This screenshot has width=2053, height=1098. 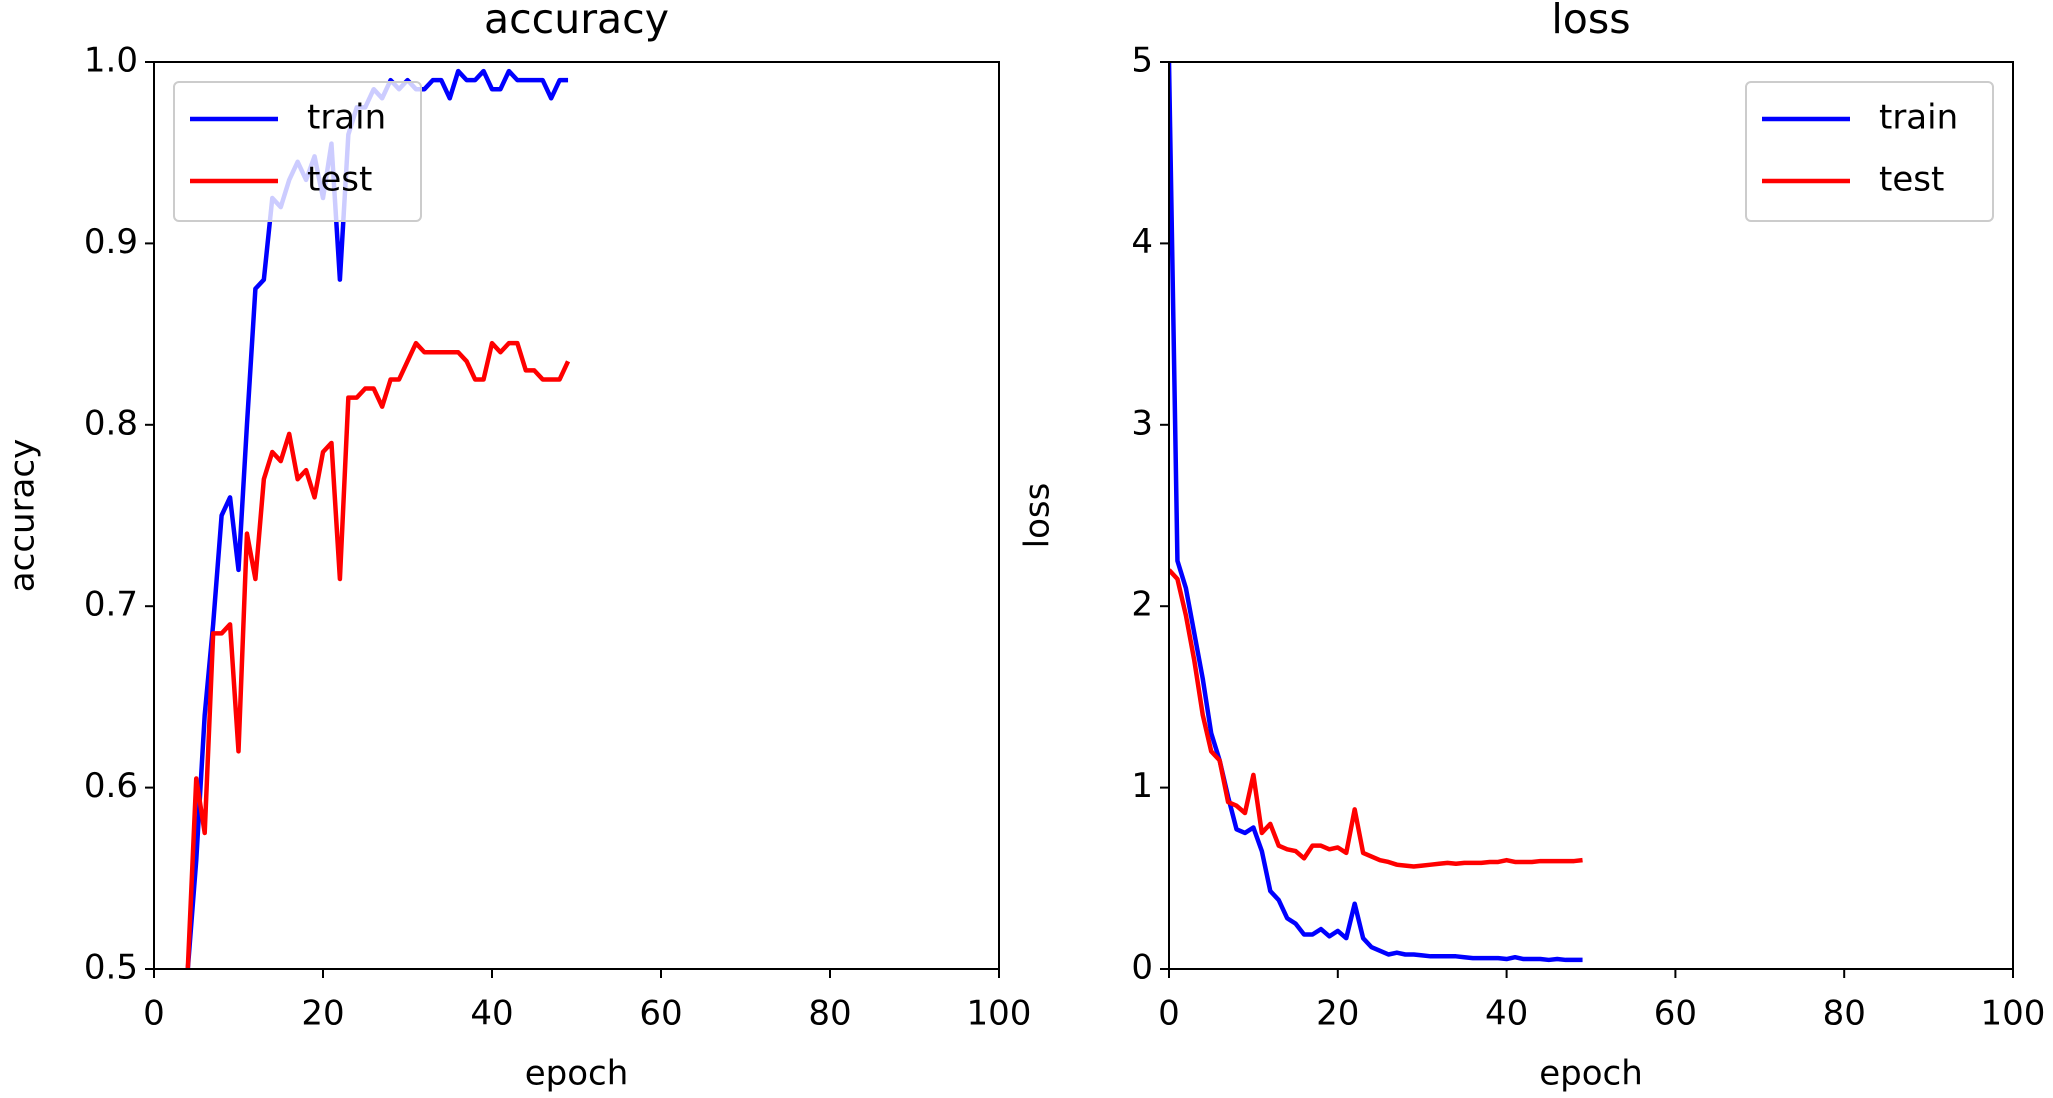 I want to click on y-tick-label: 5, so click(x=1142, y=61).